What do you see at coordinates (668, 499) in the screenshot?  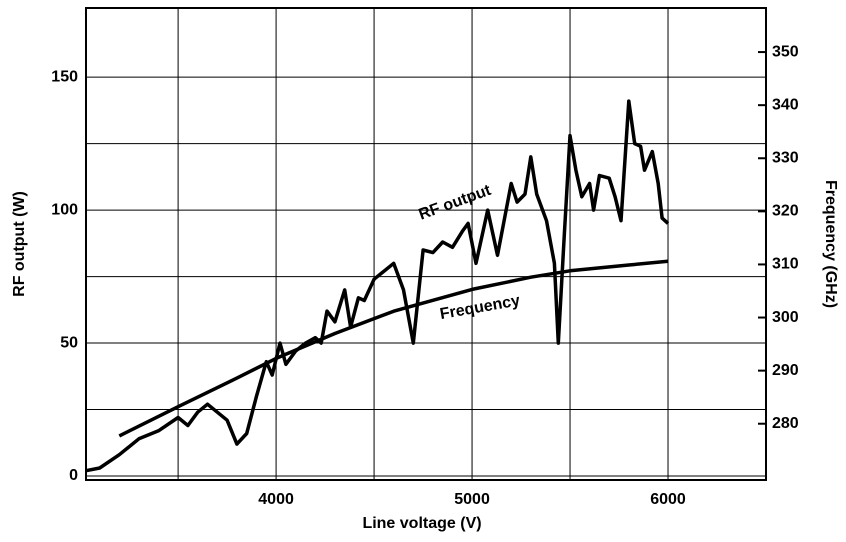 I see `x-tick-label: 6000` at bounding box center [668, 499].